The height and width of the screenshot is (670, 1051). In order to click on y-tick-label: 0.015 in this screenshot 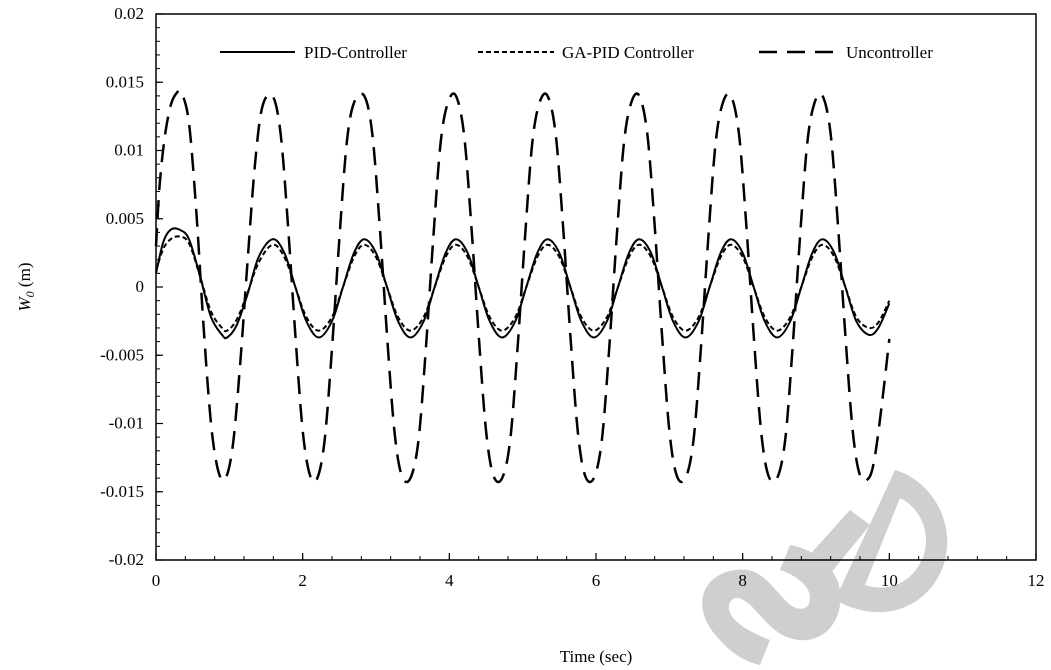, I will do `click(125, 81)`.